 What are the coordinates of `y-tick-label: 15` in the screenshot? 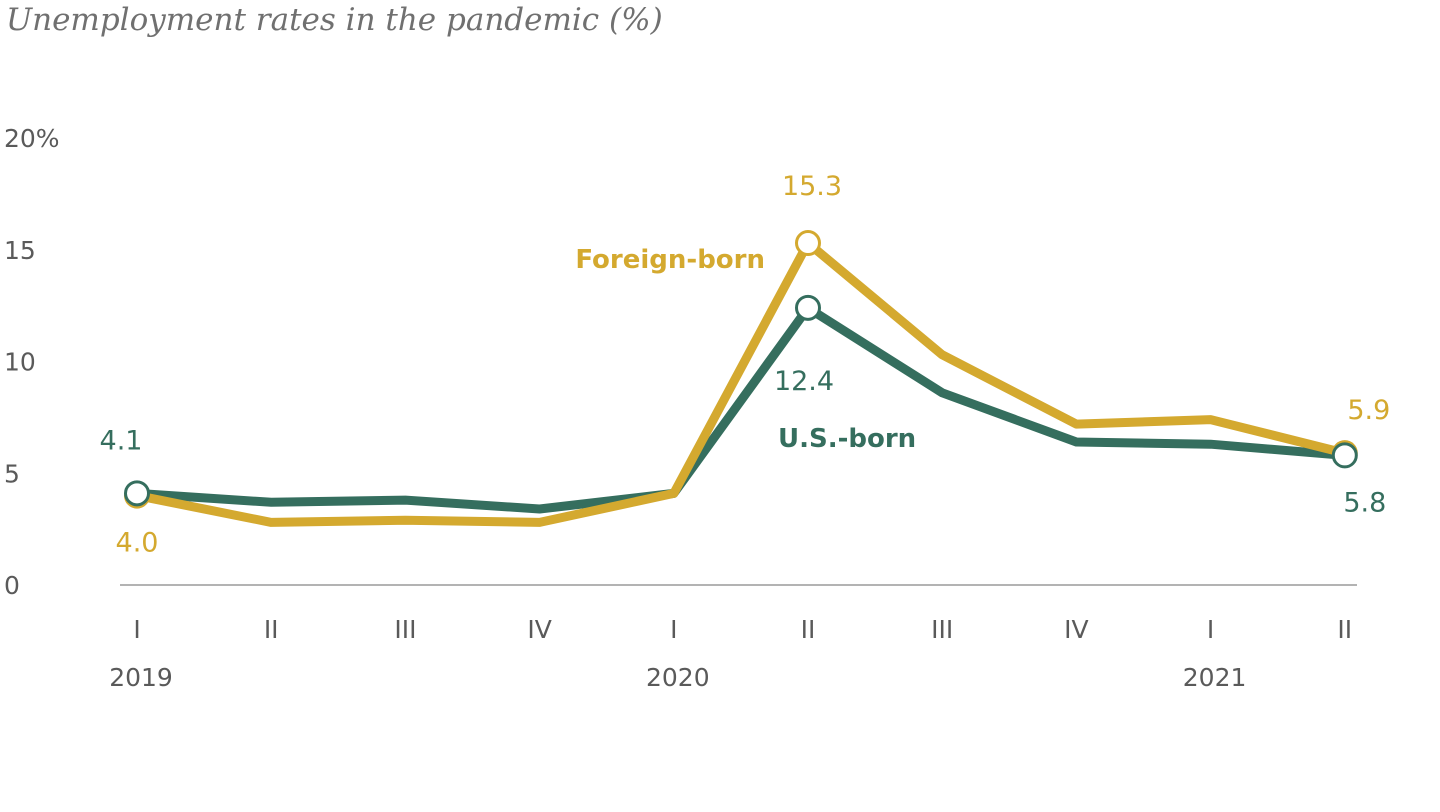 It's located at (20, 250).